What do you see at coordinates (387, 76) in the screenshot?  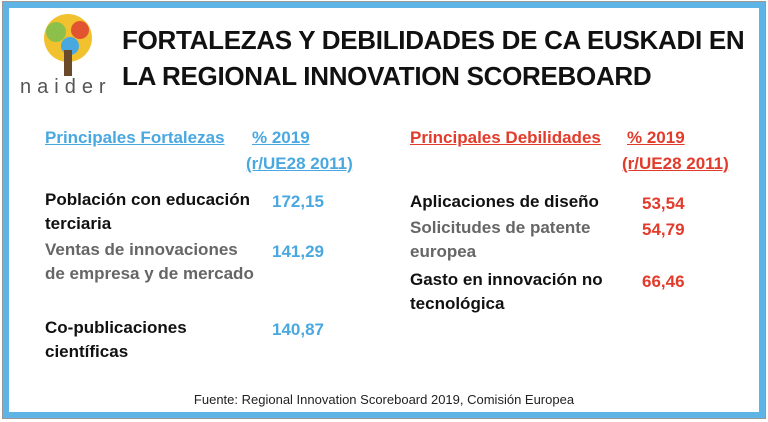 I see `title-line: LA REGIONAL INNOVATION SCOREBOARD` at bounding box center [387, 76].